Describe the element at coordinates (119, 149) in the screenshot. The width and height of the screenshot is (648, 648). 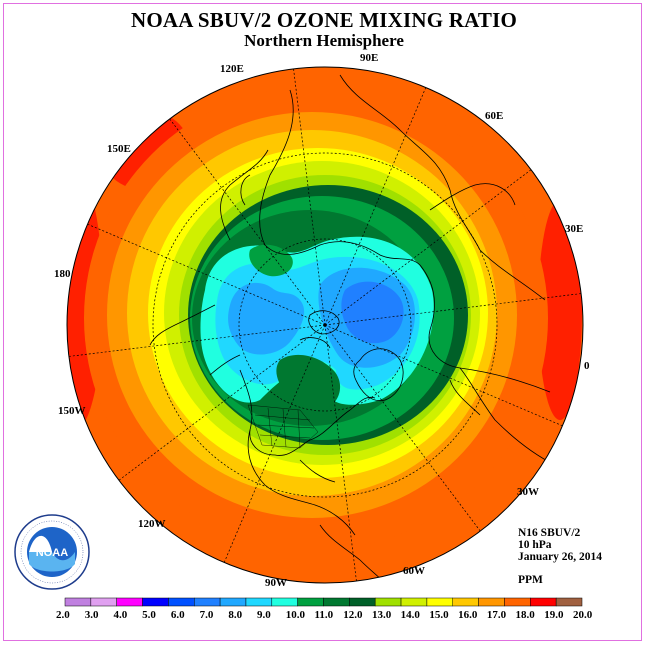
I see `lon-label-150e: 150E` at that location.